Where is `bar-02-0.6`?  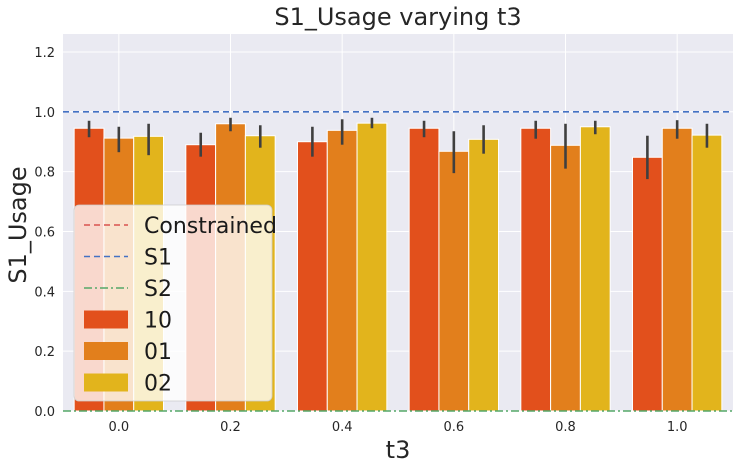
bar-02-0.6 is located at coordinates (484, 275).